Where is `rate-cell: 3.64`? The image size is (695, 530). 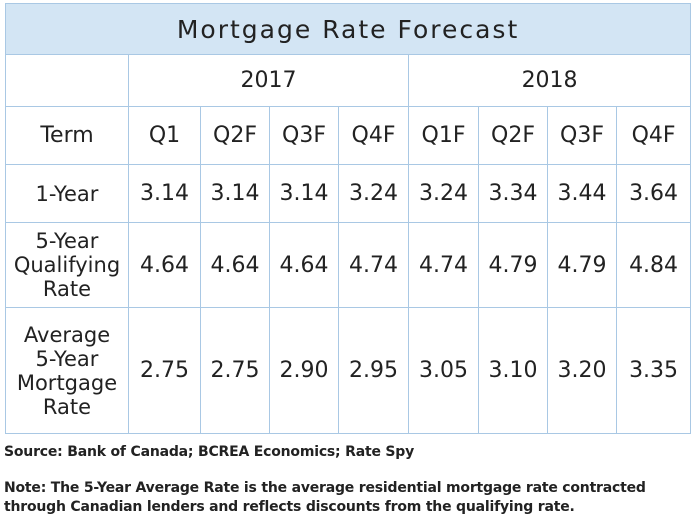 rate-cell: 3.64 is located at coordinates (653, 193).